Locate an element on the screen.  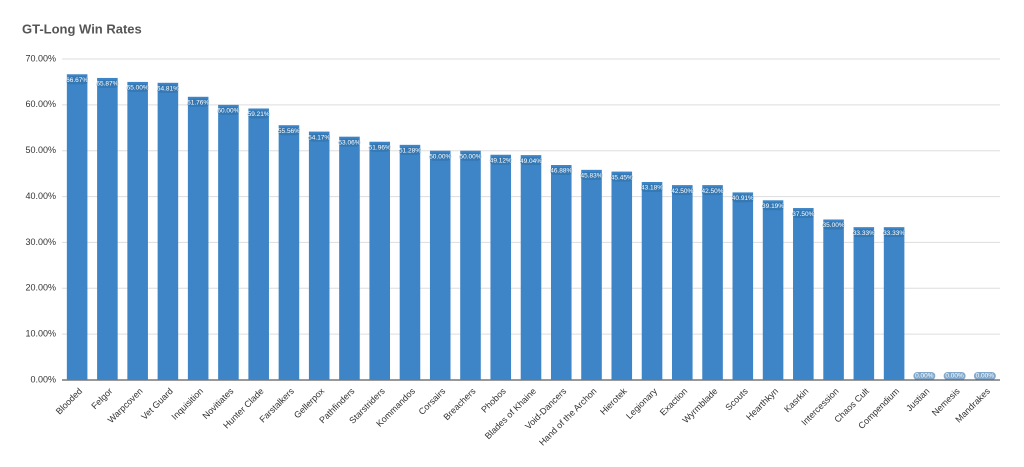
value-label: 59.21% is located at coordinates (259, 114).